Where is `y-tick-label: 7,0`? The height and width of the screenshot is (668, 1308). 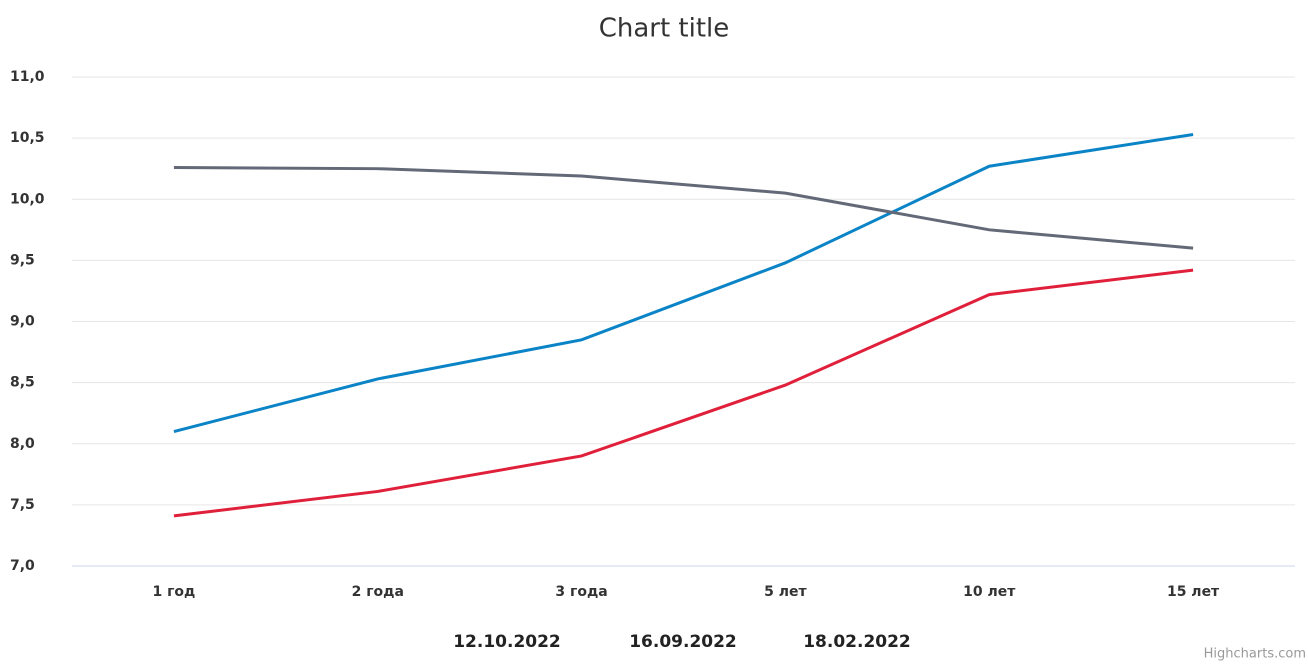 y-tick-label: 7,0 is located at coordinates (22, 566).